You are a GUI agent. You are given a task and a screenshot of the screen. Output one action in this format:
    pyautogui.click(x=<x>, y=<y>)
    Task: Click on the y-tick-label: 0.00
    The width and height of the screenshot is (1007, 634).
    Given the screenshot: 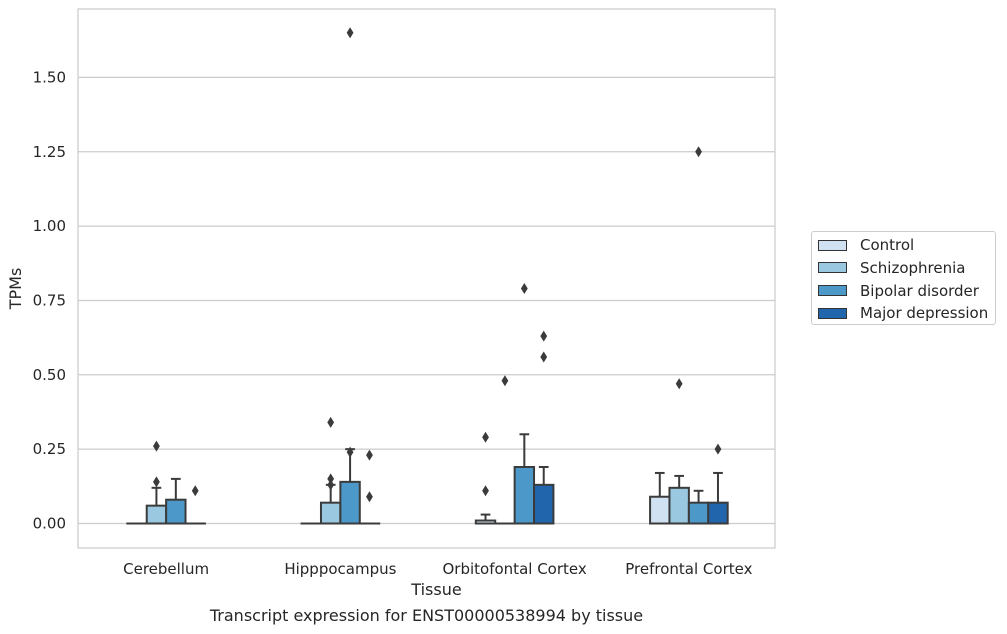 What is the action you would take?
    pyautogui.click(x=49, y=524)
    